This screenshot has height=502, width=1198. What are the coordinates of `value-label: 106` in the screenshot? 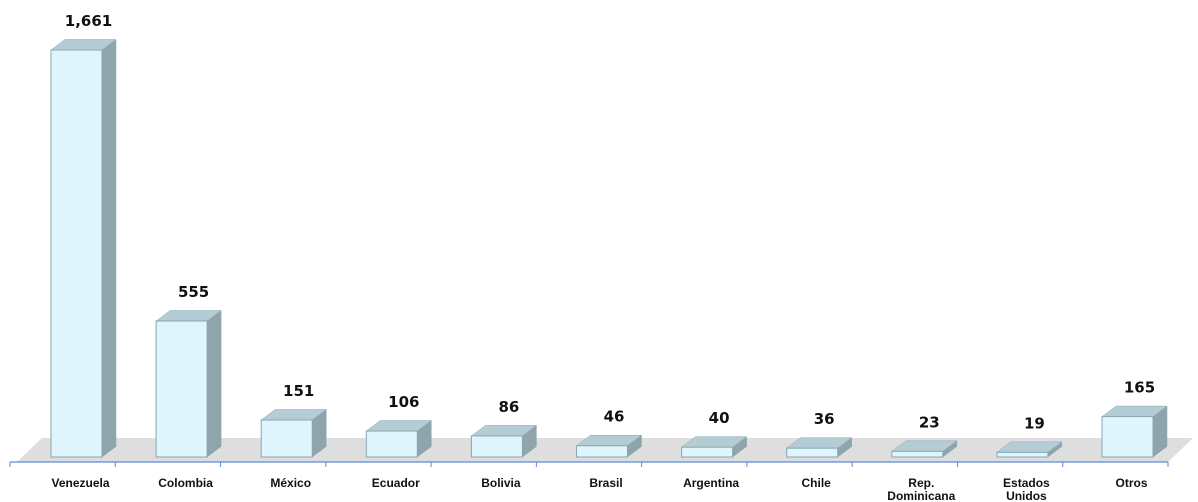 It's located at (403, 402).